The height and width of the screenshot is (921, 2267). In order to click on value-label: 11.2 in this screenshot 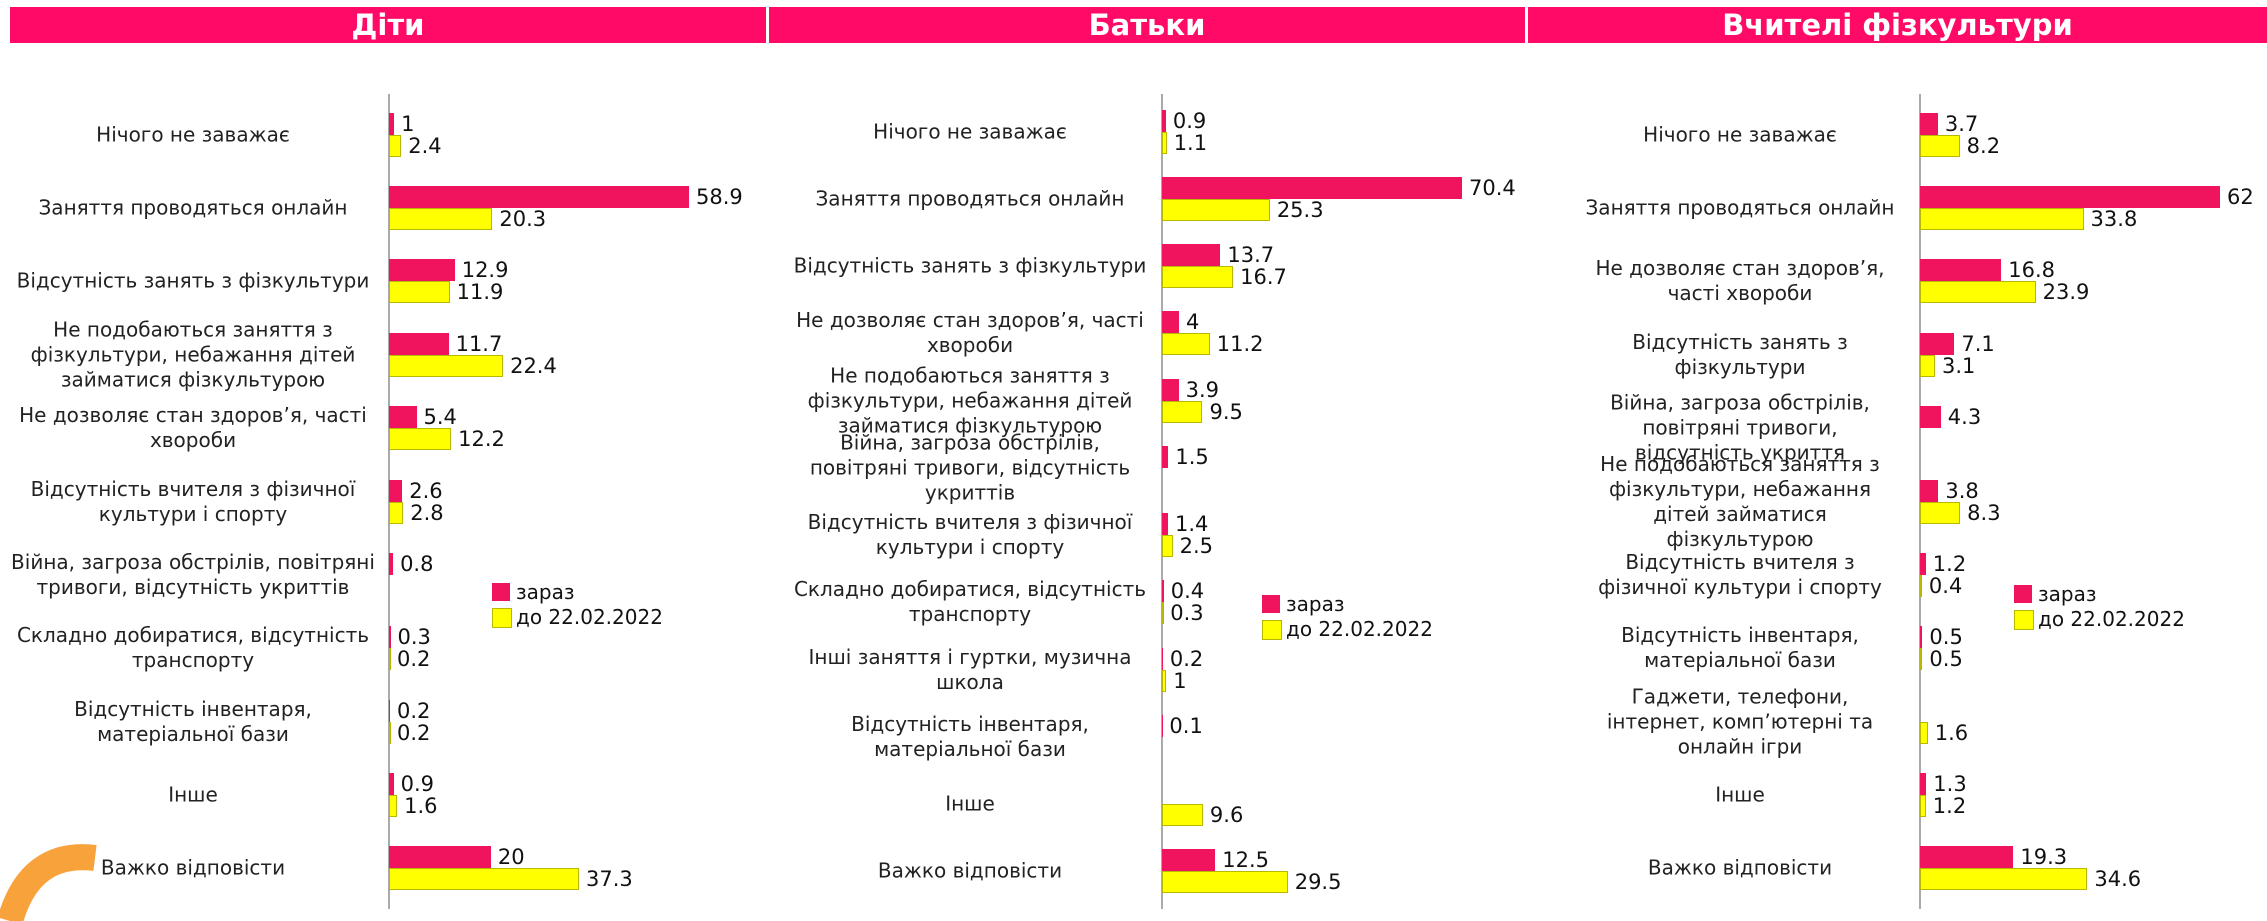, I will do `click(1240, 344)`.